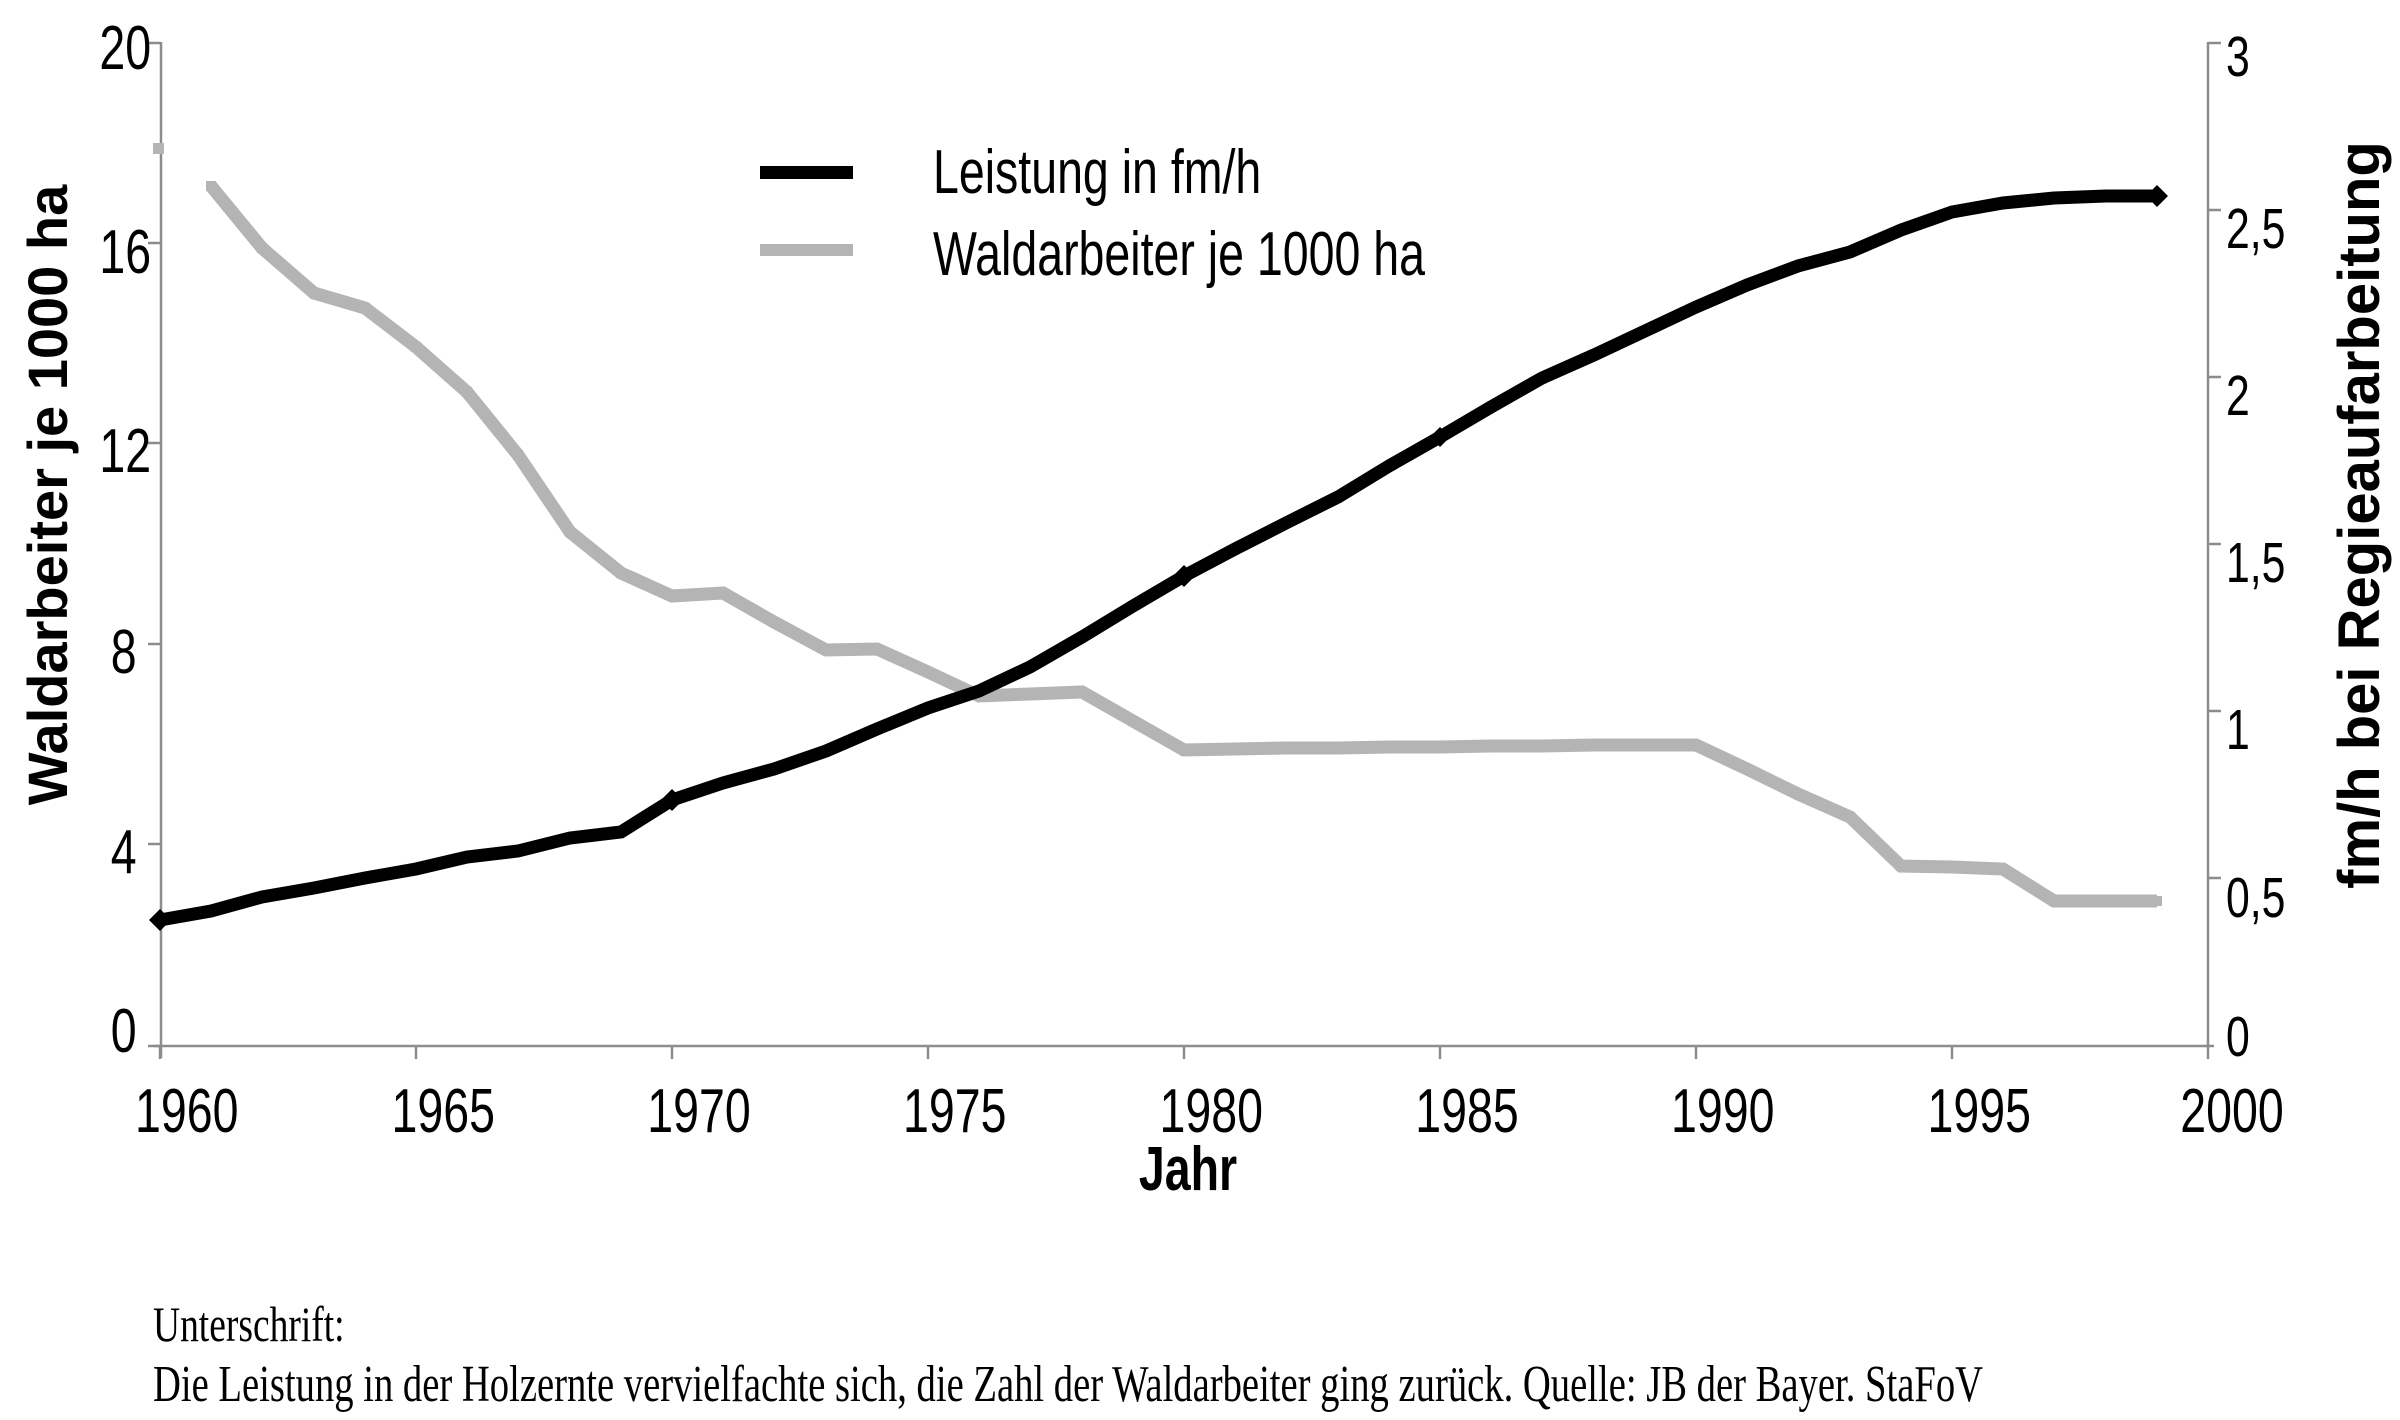 Image resolution: width=2400 pixels, height=1420 pixels. What do you see at coordinates (125, 251) in the screenshot?
I see `svg-text: 16` at bounding box center [125, 251].